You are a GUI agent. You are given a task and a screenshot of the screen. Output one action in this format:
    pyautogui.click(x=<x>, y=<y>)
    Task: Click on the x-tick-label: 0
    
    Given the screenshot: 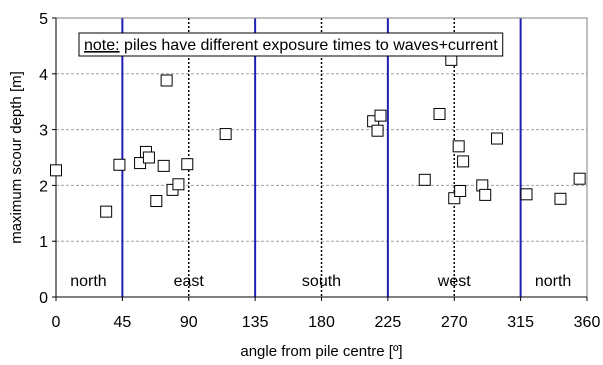 What is the action you would take?
    pyautogui.click(x=56, y=322)
    